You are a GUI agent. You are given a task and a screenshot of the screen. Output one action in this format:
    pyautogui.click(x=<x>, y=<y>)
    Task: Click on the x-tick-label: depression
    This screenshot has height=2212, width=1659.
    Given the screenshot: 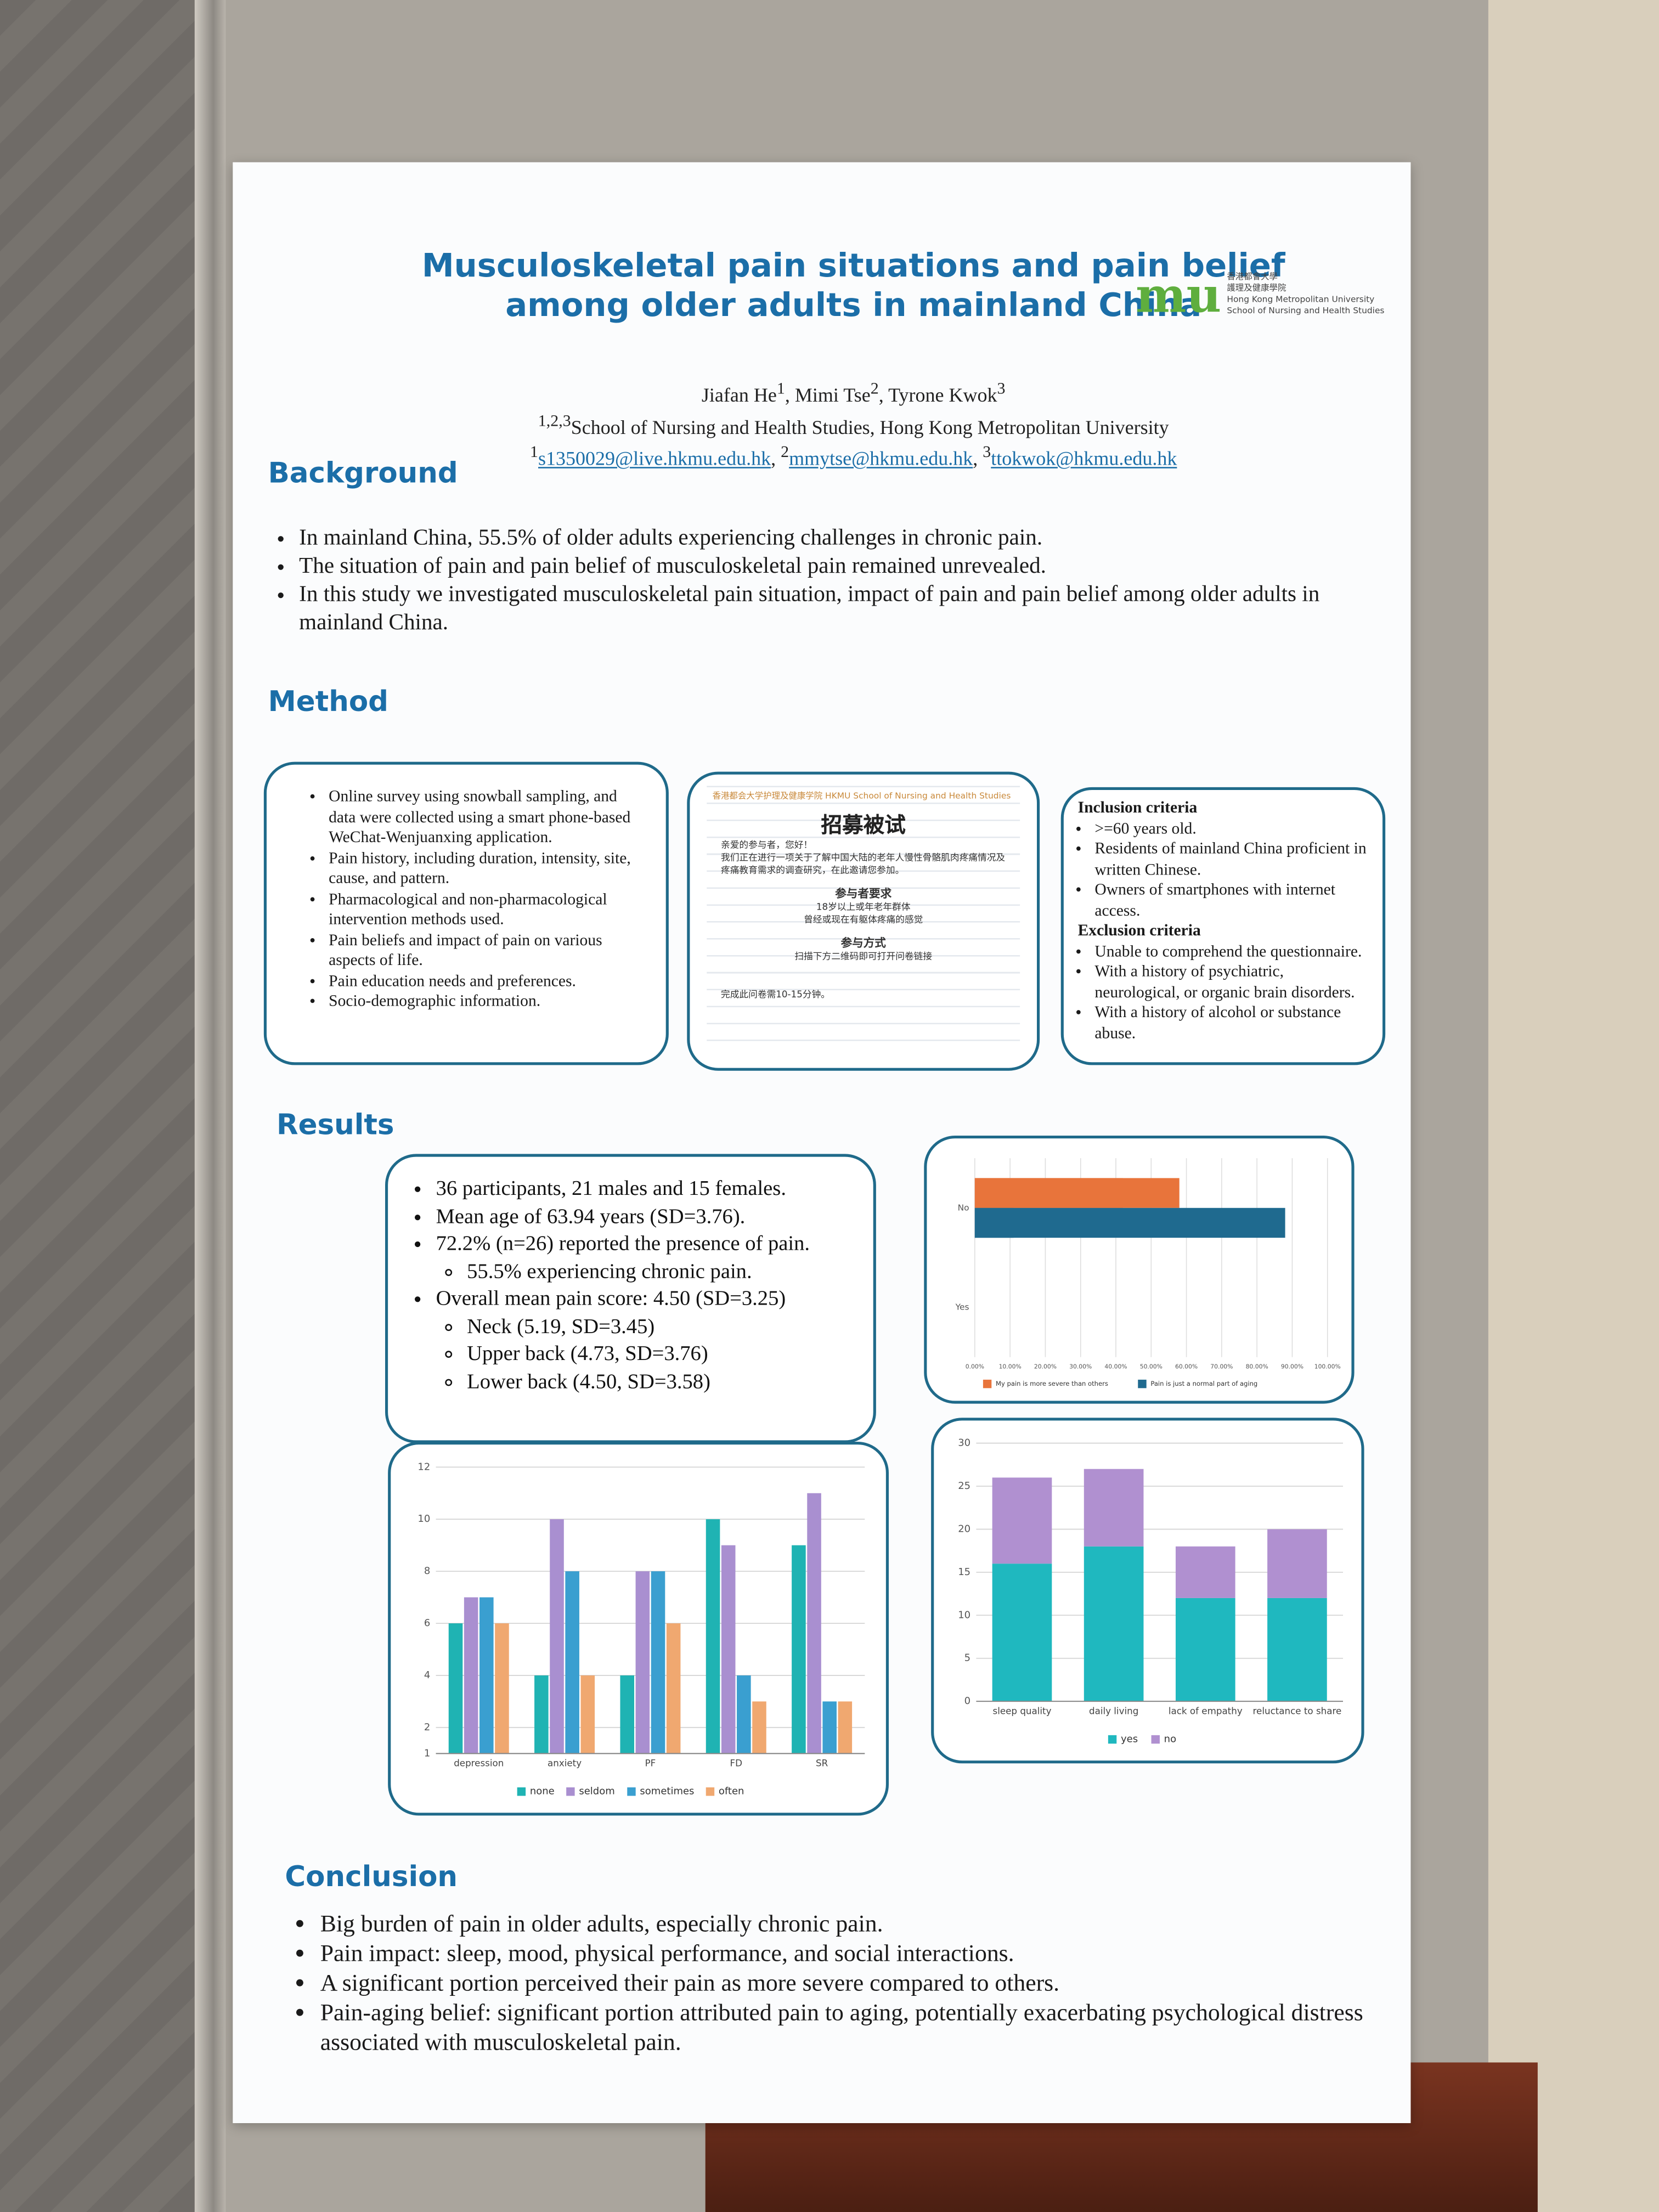 What is the action you would take?
    pyautogui.click(x=479, y=1762)
    